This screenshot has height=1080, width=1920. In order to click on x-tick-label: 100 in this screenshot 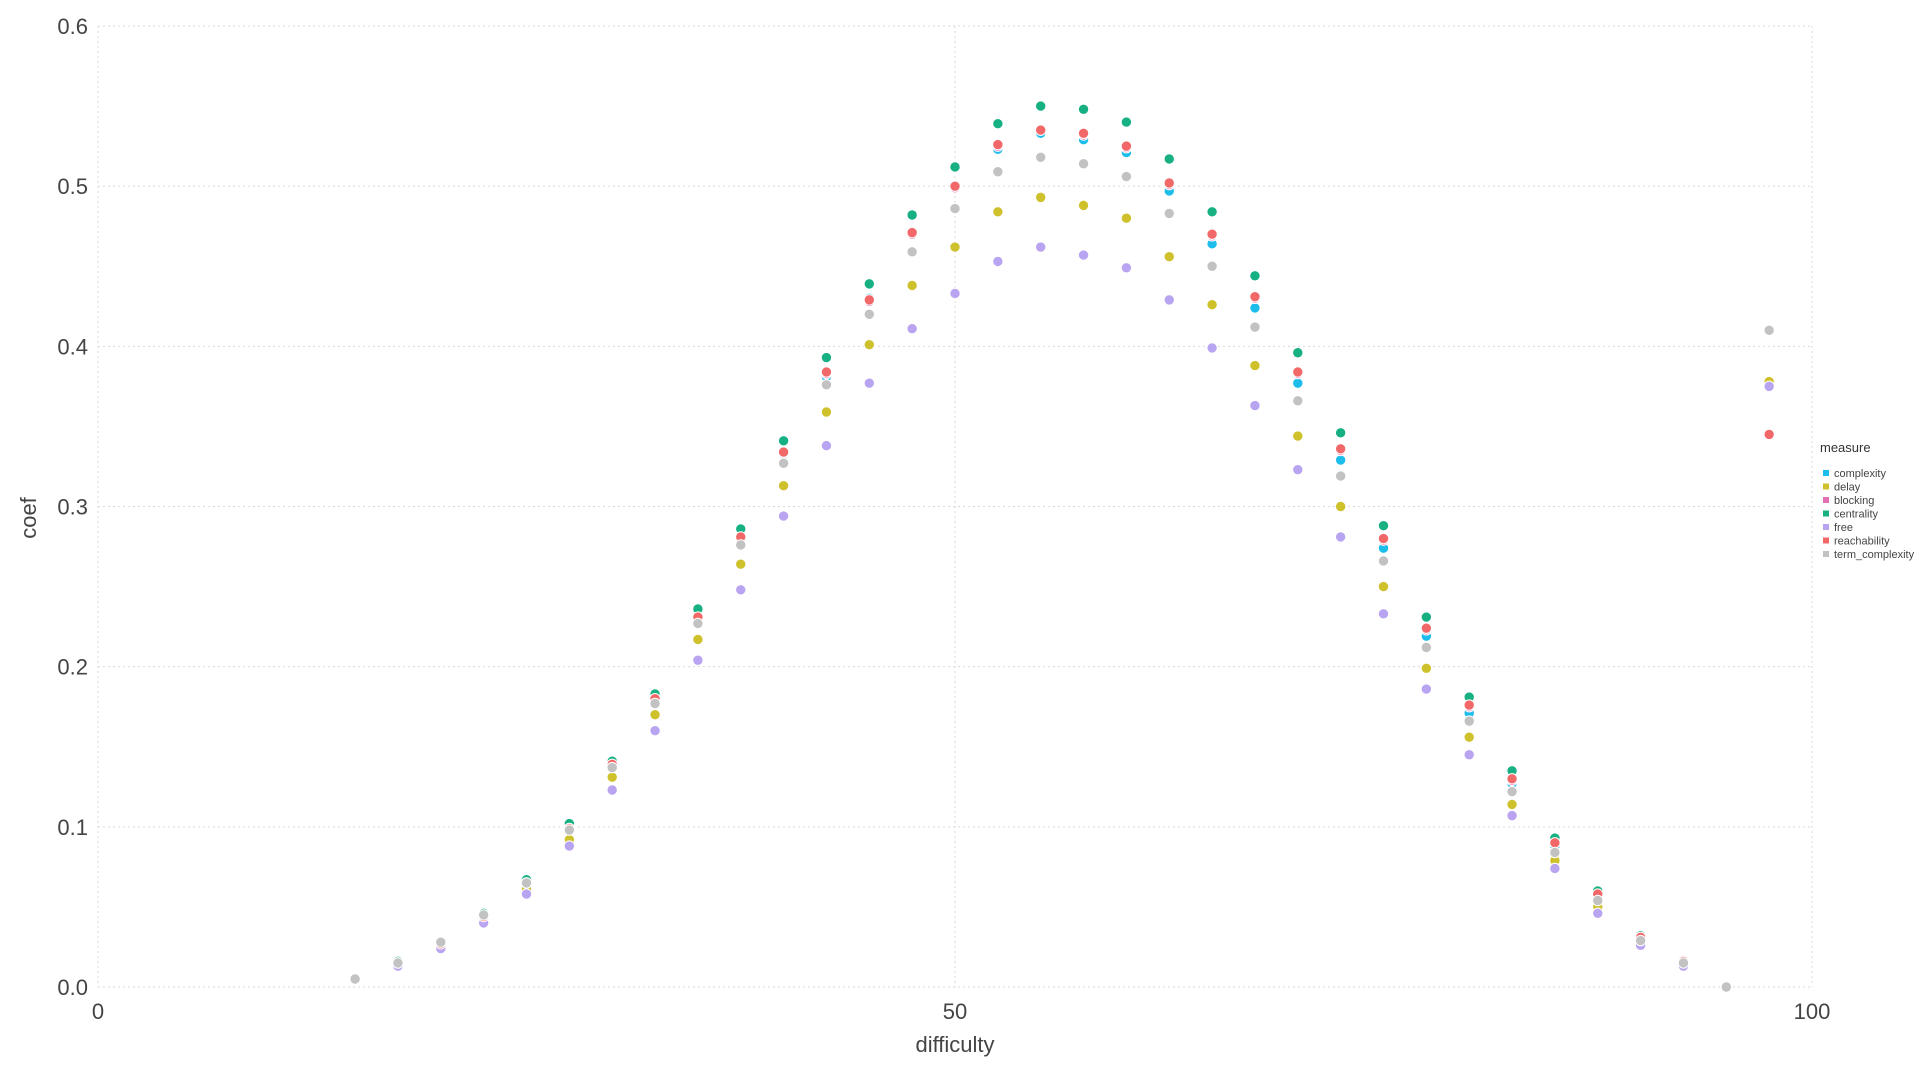, I will do `click(1812, 1011)`.